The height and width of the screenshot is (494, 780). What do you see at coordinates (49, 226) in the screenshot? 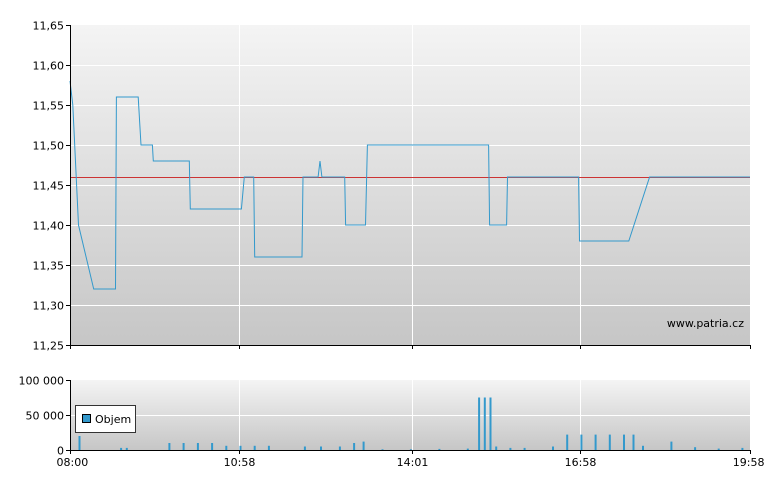
I see `price-y-tick-label: 11,40` at bounding box center [49, 226].